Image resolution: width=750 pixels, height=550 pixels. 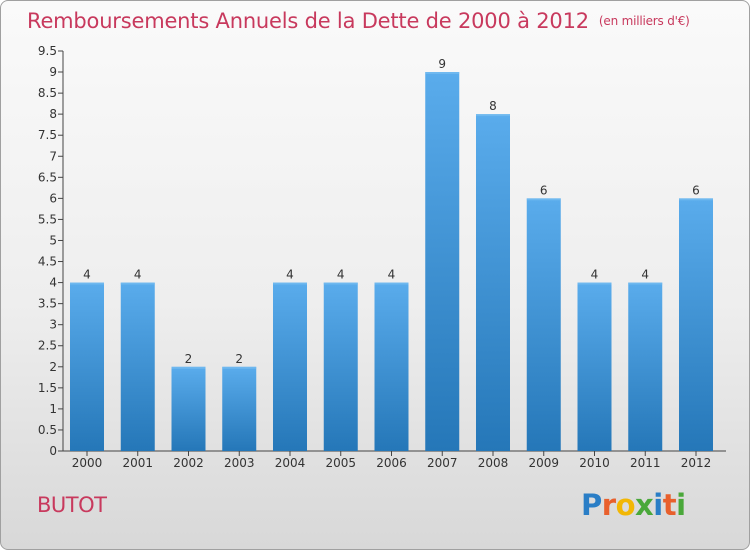 What do you see at coordinates (53, 283) in the screenshot?
I see `y-tick-label: 4` at bounding box center [53, 283].